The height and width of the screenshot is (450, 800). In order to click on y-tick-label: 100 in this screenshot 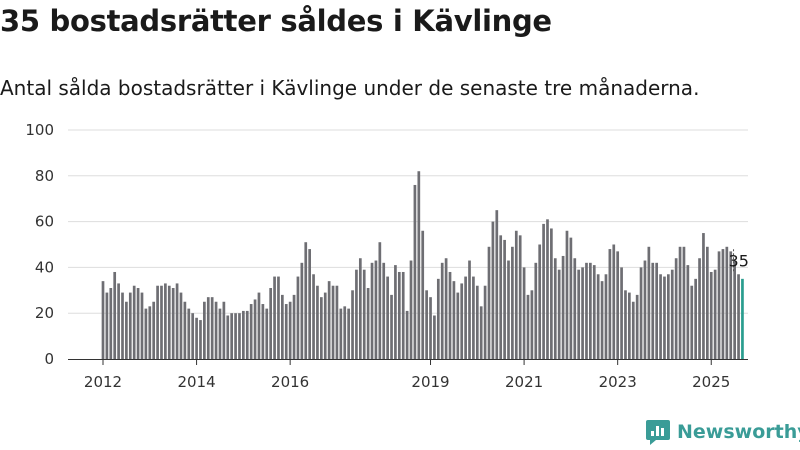, I will do `click(39, 130)`.